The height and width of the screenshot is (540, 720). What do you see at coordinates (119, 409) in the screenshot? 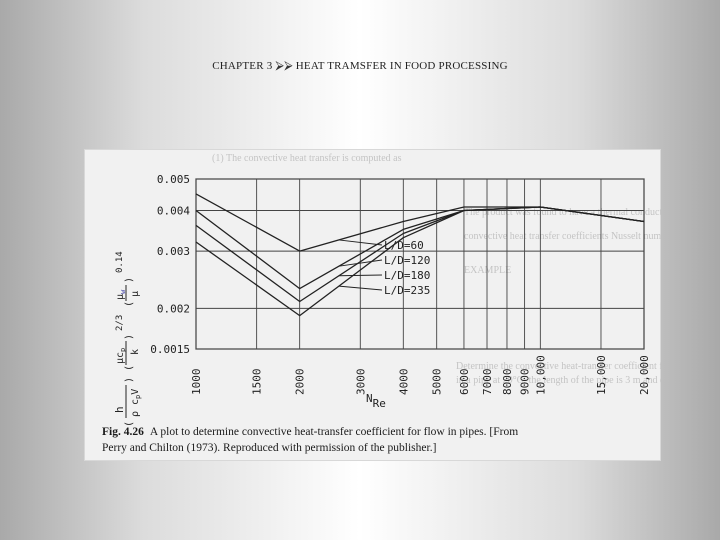
I see `y-label-h: h` at bounding box center [119, 409].